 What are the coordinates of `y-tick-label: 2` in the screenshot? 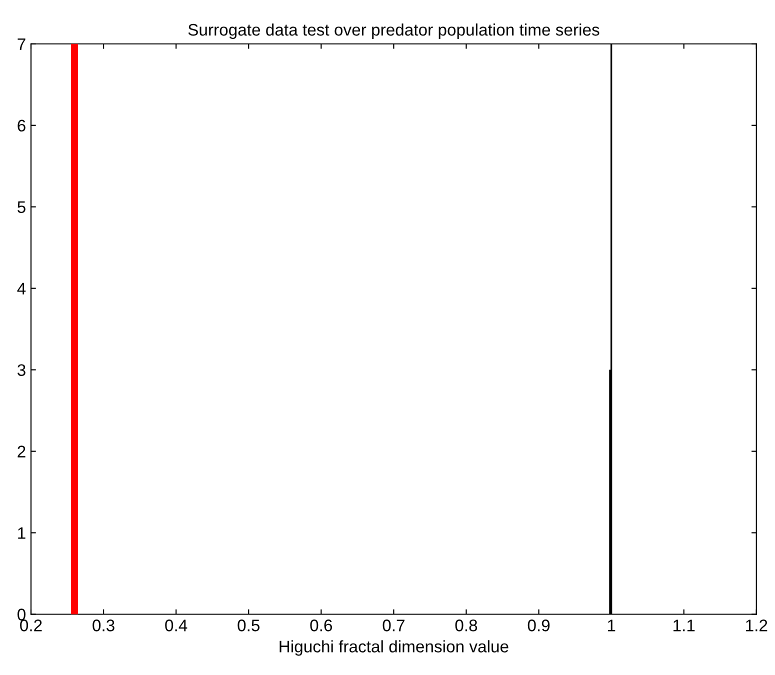 It's located at (22, 452).